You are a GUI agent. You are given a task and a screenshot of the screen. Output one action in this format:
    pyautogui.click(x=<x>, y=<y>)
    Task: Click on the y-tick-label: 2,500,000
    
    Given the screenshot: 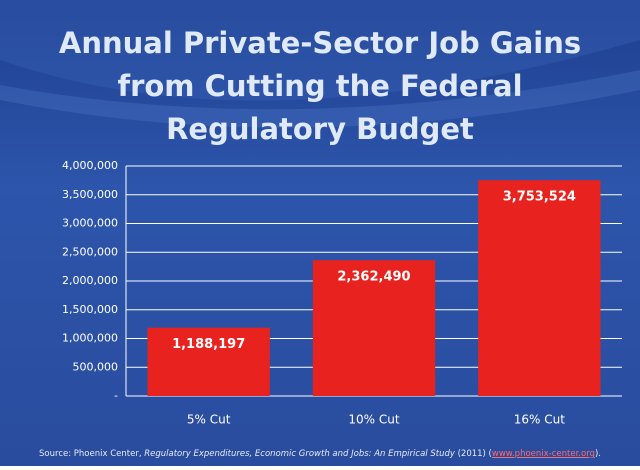 What is the action you would take?
    pyautogui.click(x=90, y=251)
    